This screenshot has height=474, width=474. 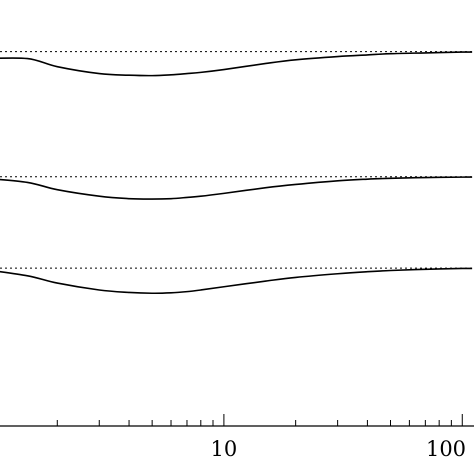 I want to click on x-tick-label-100: 100, so click(x=446, y=449).